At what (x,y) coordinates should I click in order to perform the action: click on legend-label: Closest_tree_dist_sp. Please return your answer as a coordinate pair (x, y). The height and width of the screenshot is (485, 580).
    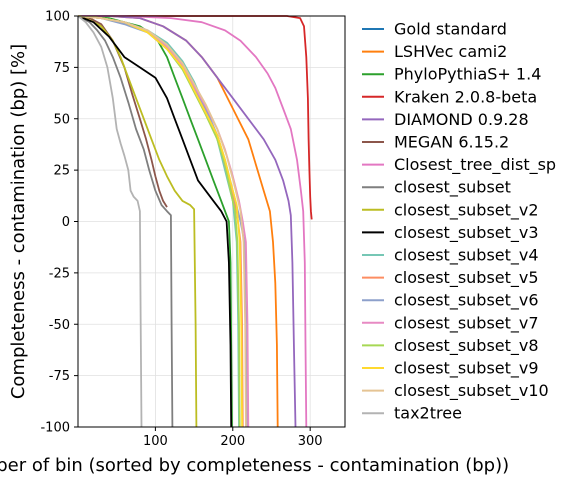
    Looking at the image, I should click on (475, 165).